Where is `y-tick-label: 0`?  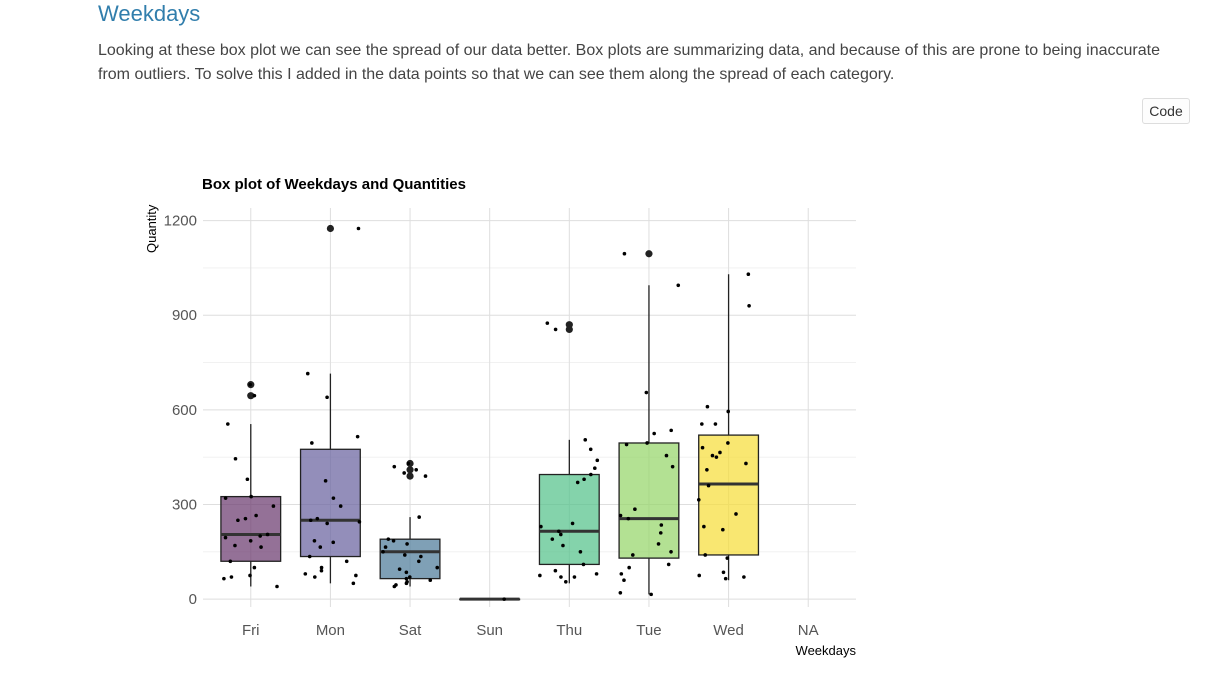
y-tick-label: 0 is located at coordinates (193, 599).